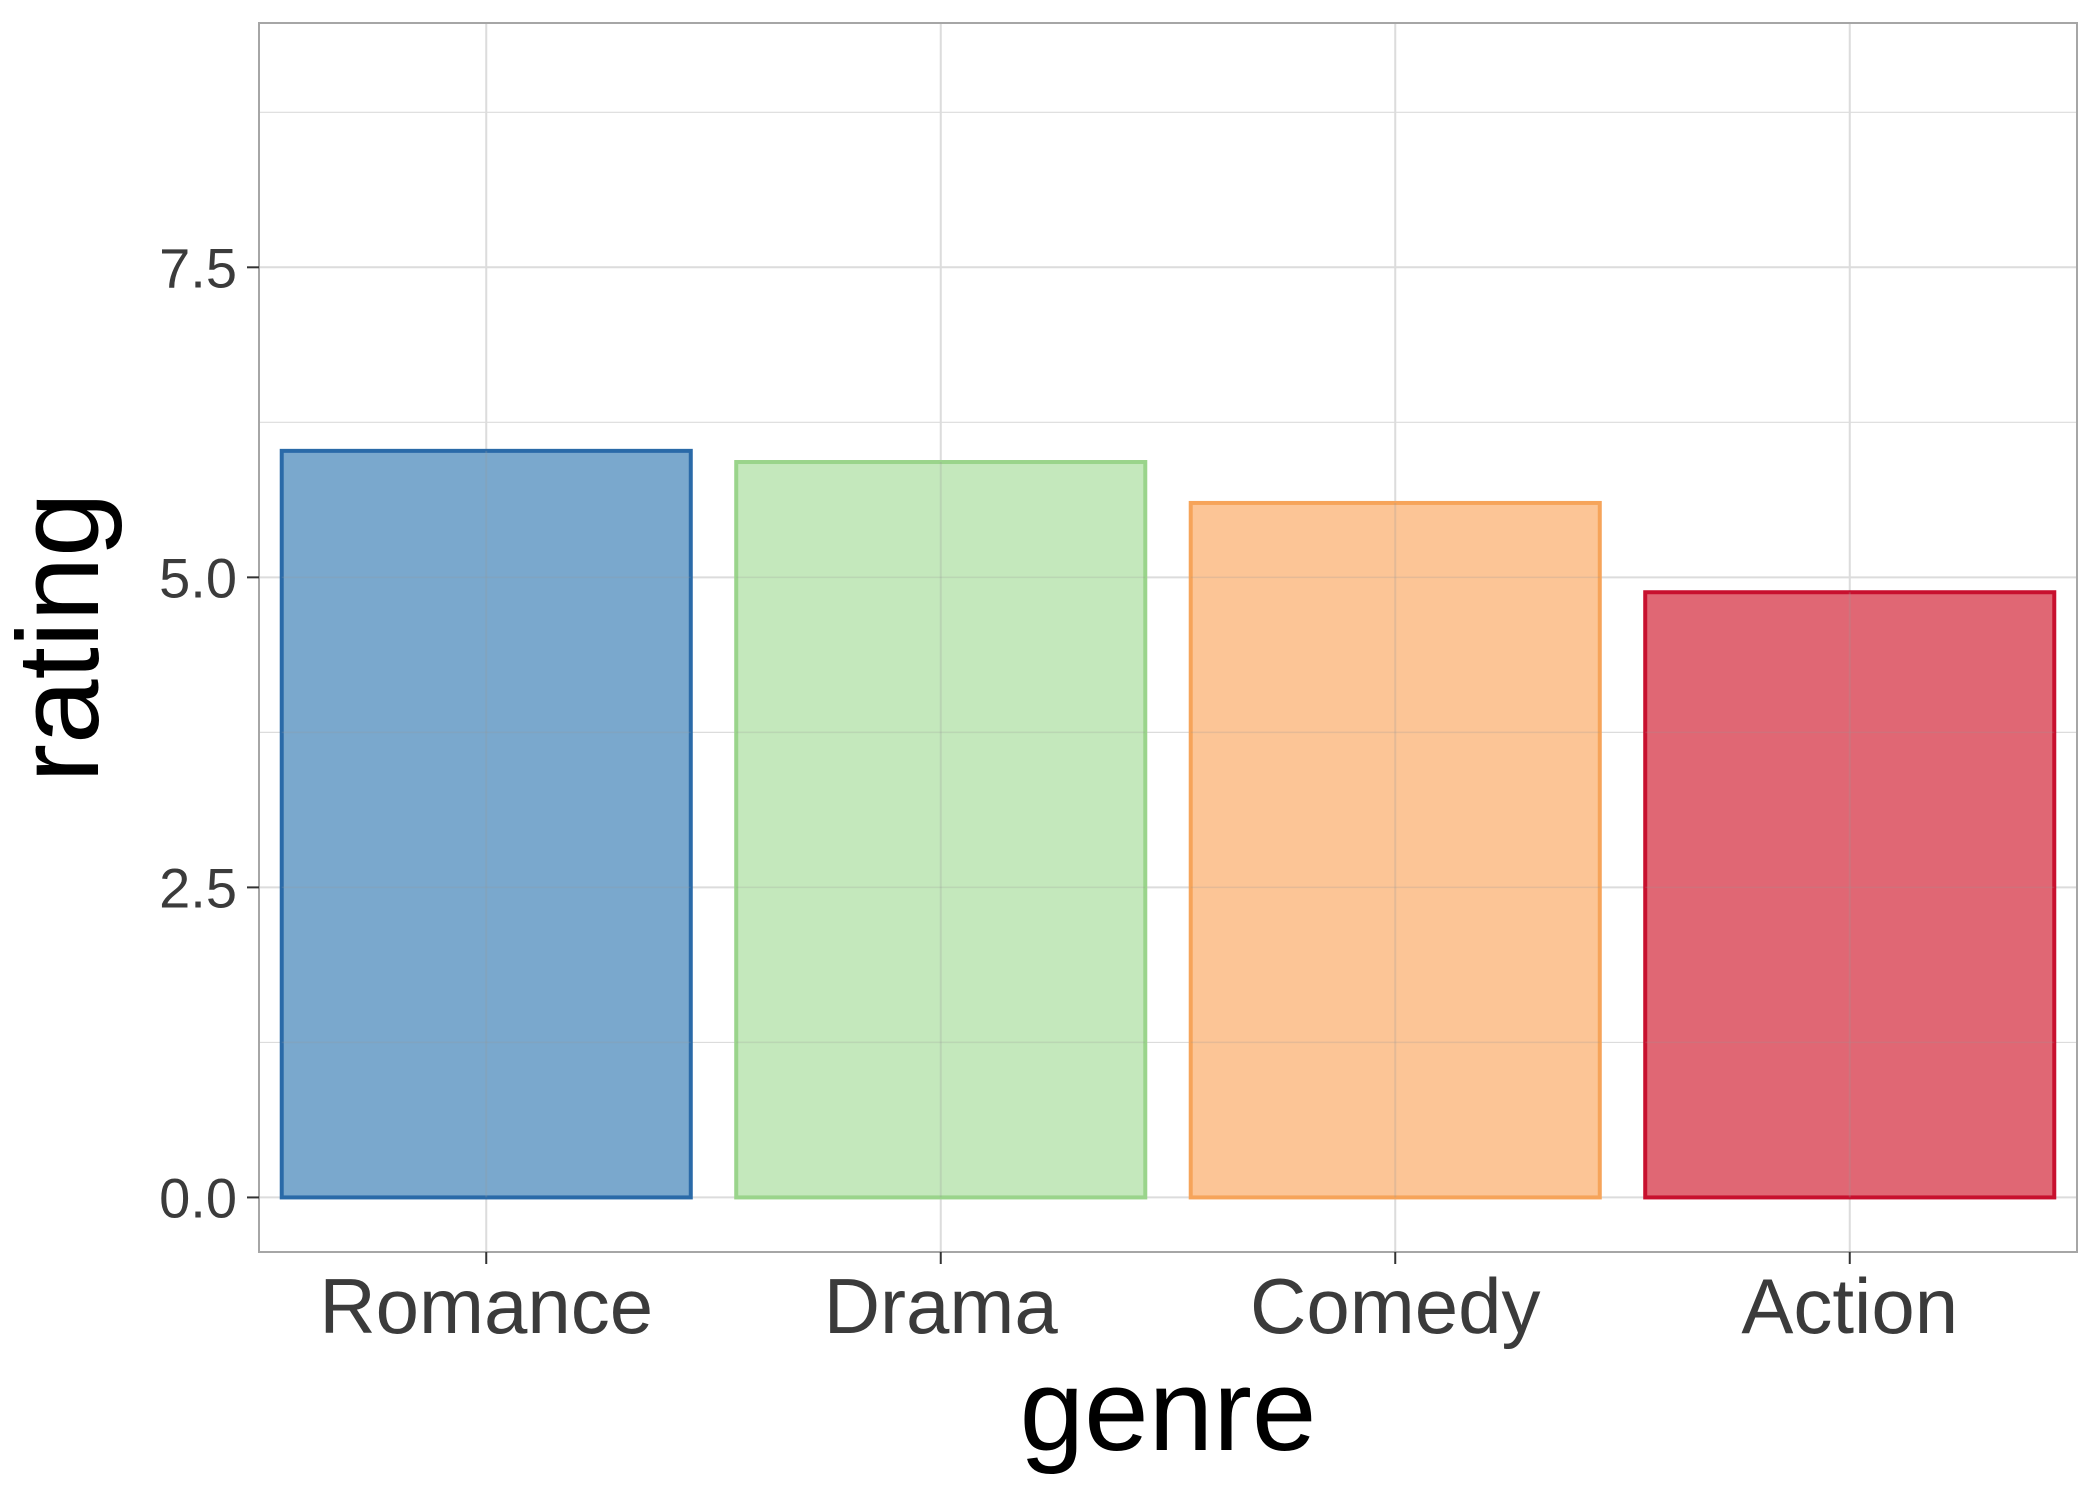  Describe the element at coordinates (941, 830) in the screenshot. I see `bar-drama` at that location.